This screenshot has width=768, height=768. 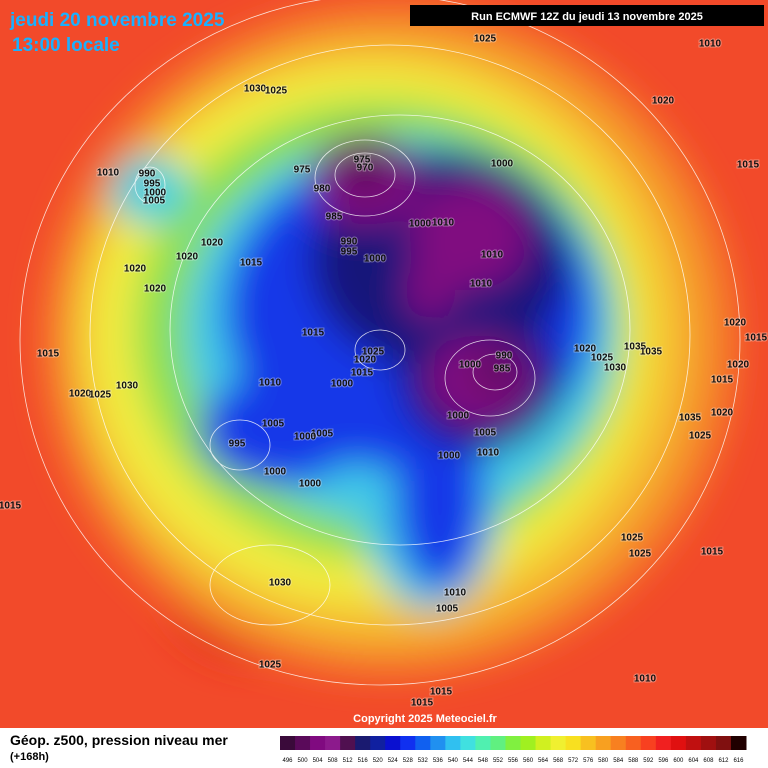 I want to click on colorbar-label: 520, so click(x=378, y=761).